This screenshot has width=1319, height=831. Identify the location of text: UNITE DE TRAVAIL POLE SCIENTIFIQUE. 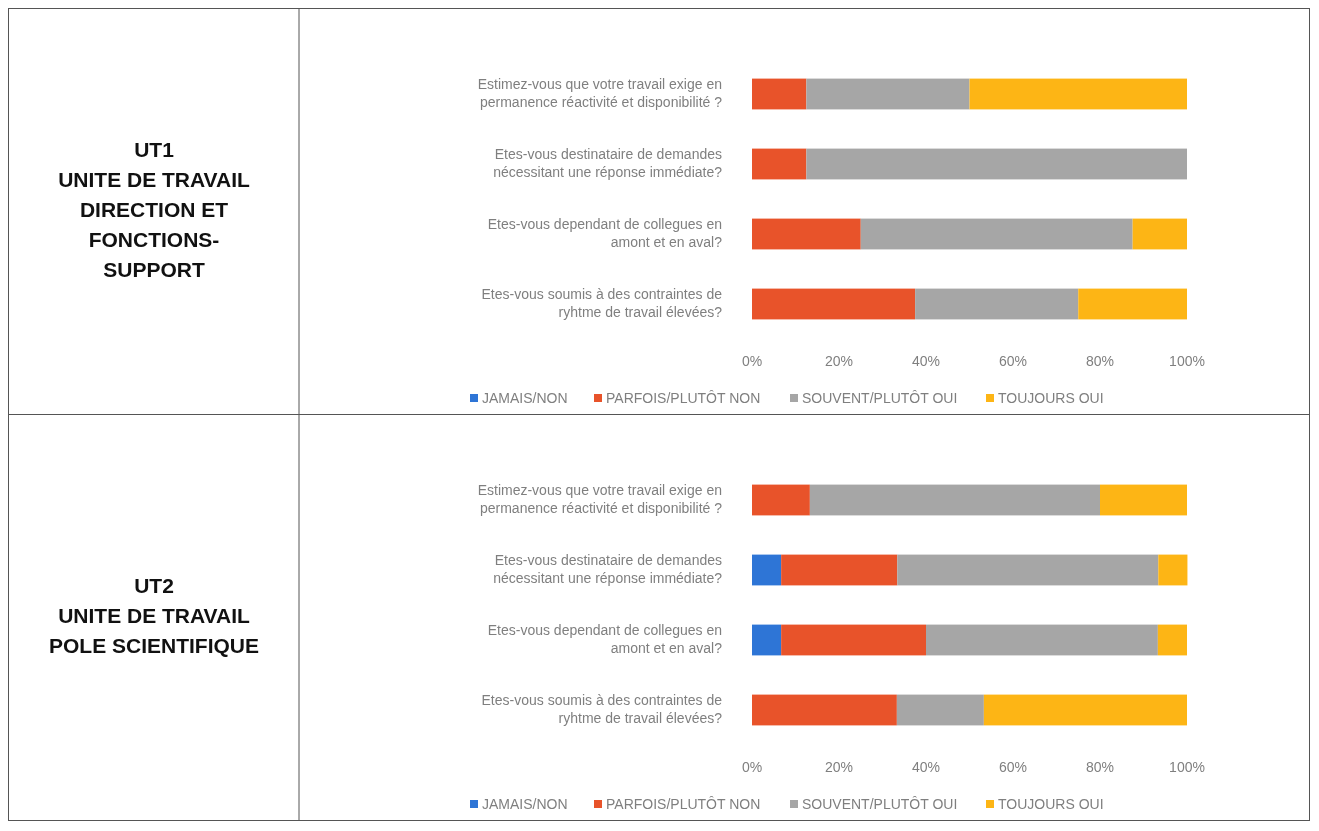
(154, 631).